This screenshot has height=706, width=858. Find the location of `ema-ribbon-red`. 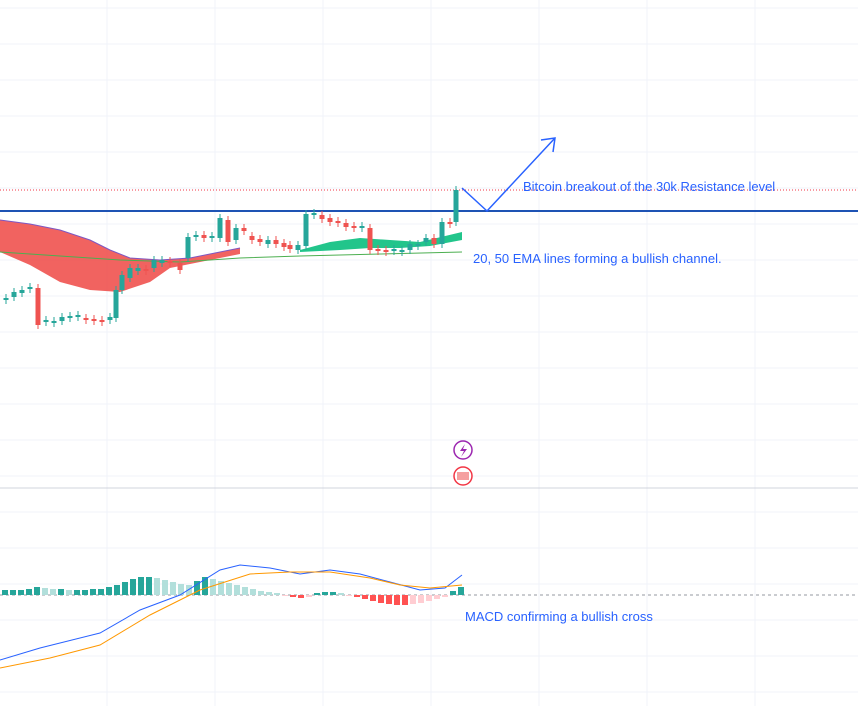

ema-ribbon-red is located at coordinates (120, 256).